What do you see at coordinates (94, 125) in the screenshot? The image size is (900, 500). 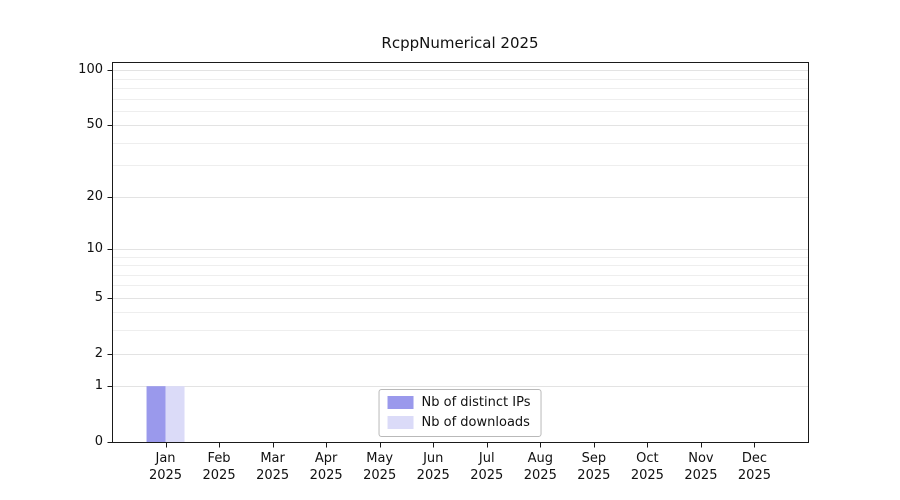 I see `y-tick-label-50: 50` at bounding box center [94, 125].